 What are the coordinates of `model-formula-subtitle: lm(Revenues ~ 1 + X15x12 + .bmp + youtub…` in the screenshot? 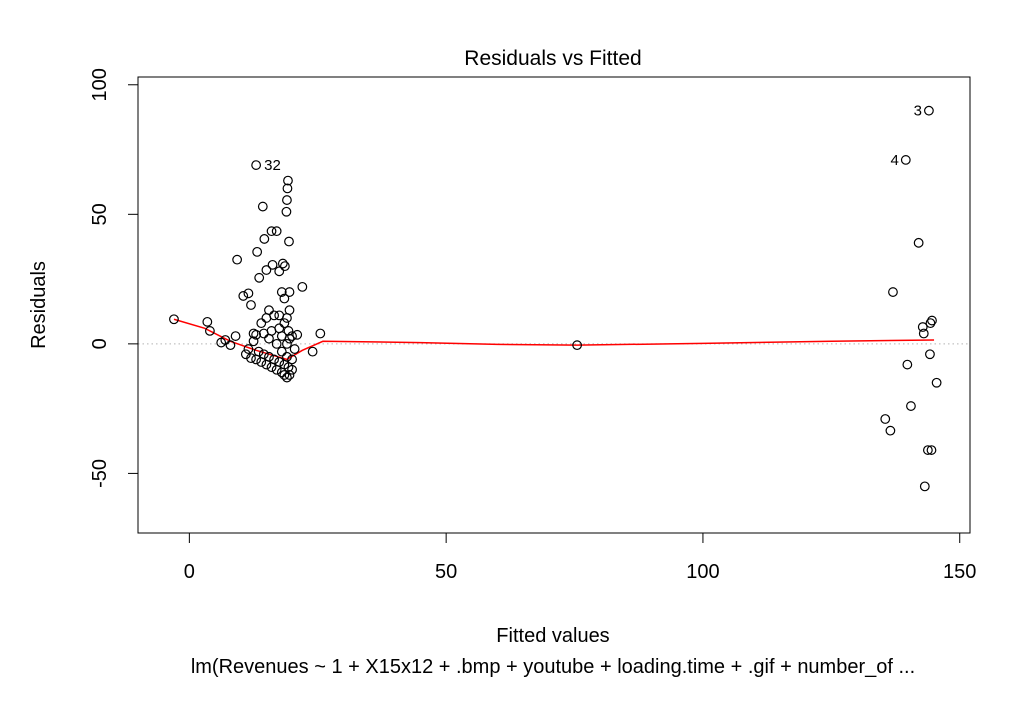 It's located at (553, 667).